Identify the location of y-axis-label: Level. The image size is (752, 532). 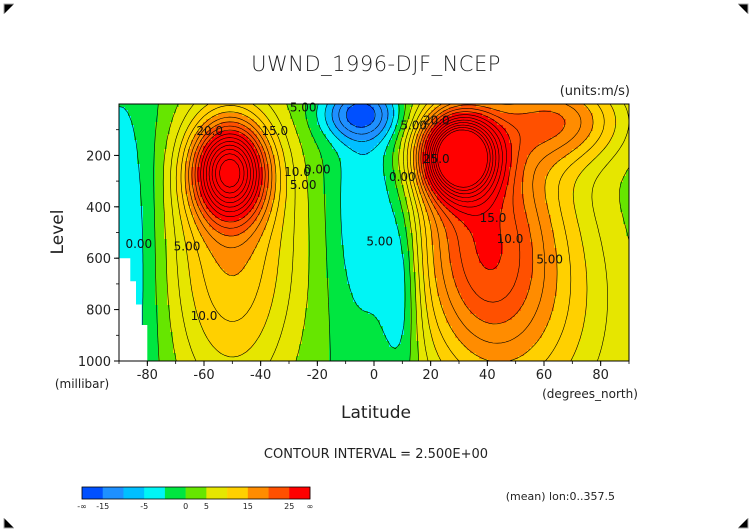
(58, 232).